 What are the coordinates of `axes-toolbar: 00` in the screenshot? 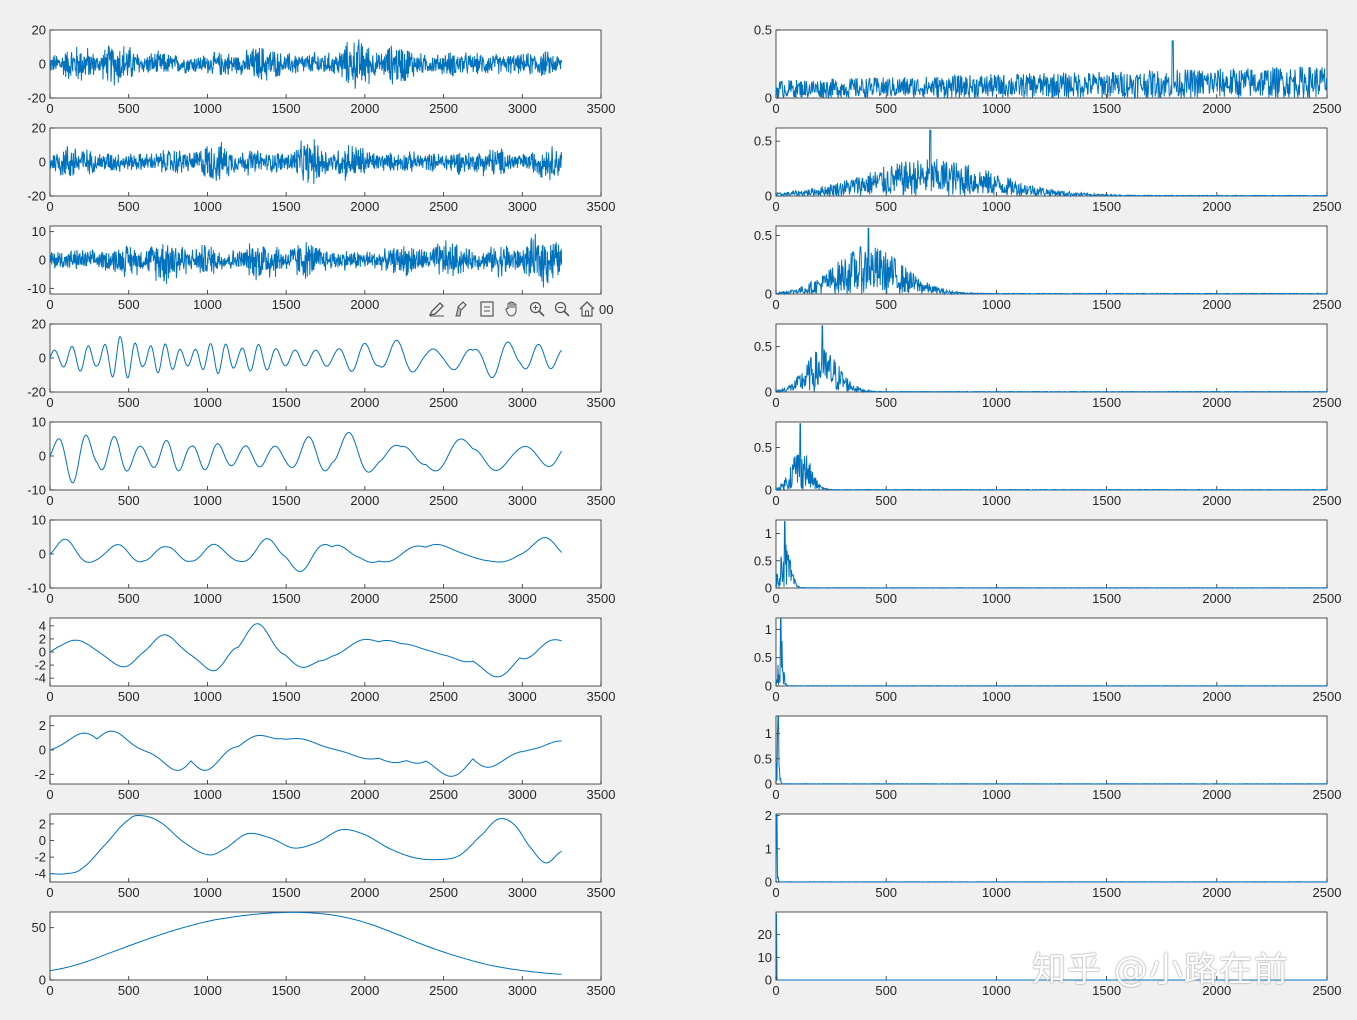 It's located at (519, 309).